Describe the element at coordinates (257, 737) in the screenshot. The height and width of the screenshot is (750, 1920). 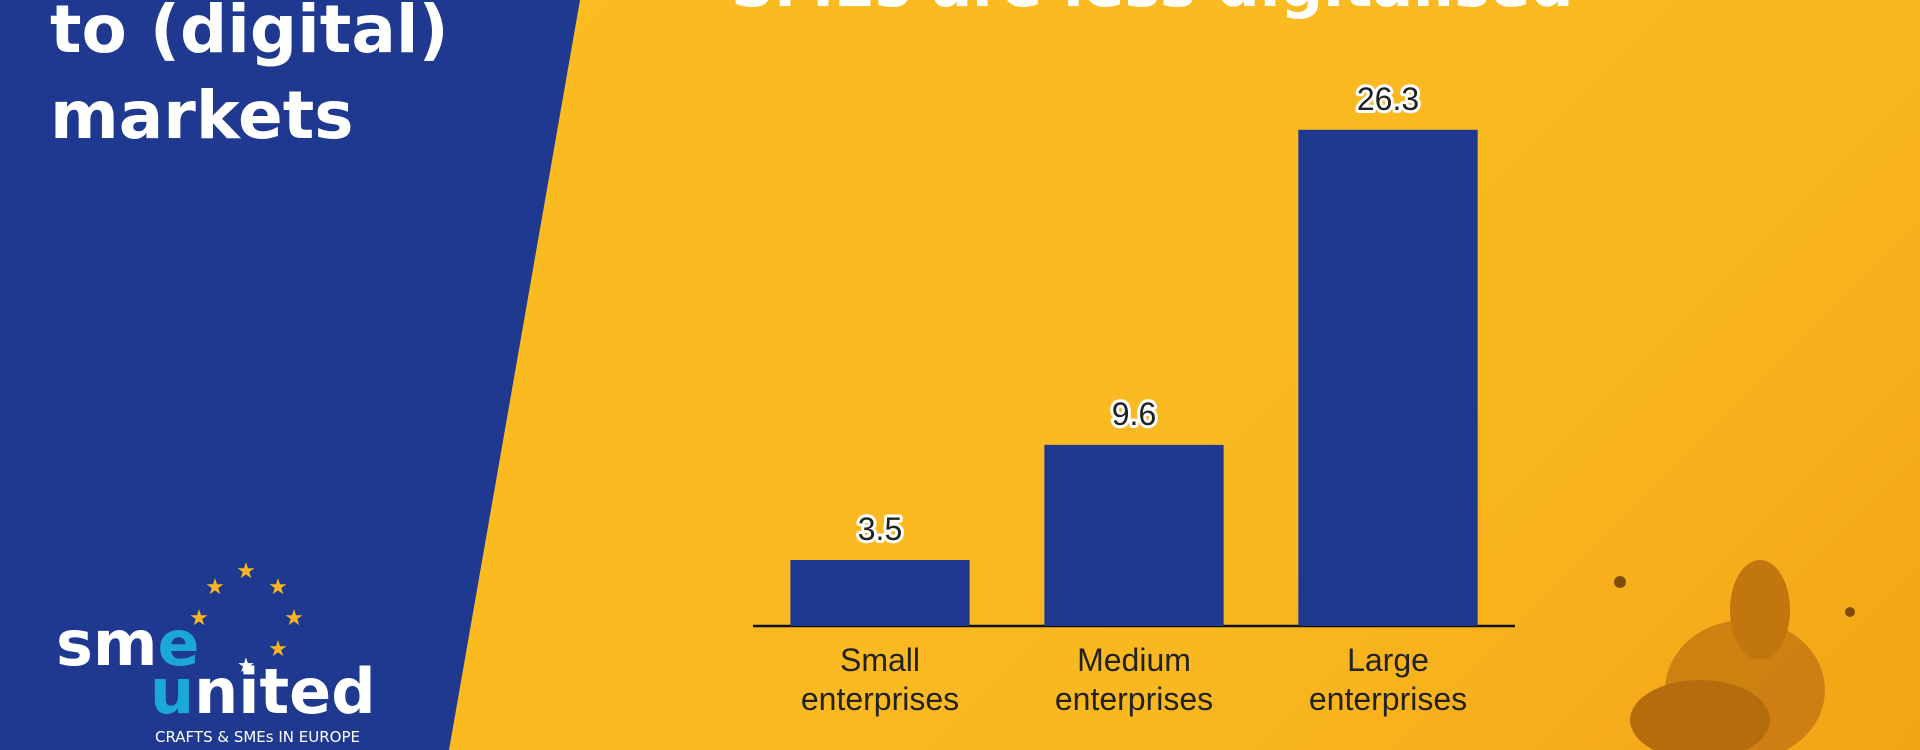
I see `logo-tagline: CRAFTS & SMEs IN EUROPE` at that location.